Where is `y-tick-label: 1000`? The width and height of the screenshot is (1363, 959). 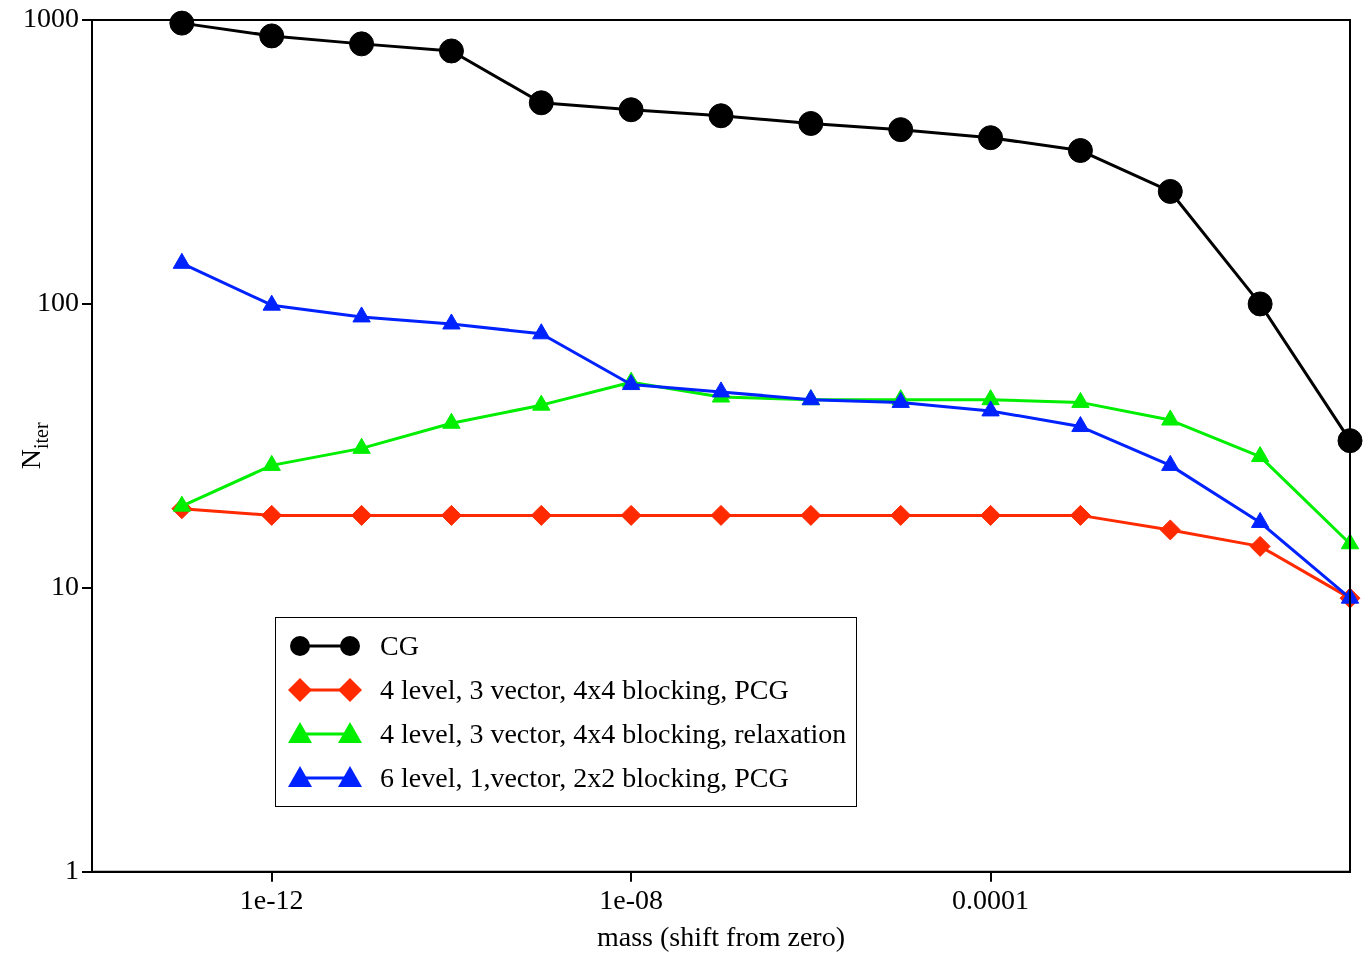
y-tick-label: 1000 is located at coordinates (51, 18).